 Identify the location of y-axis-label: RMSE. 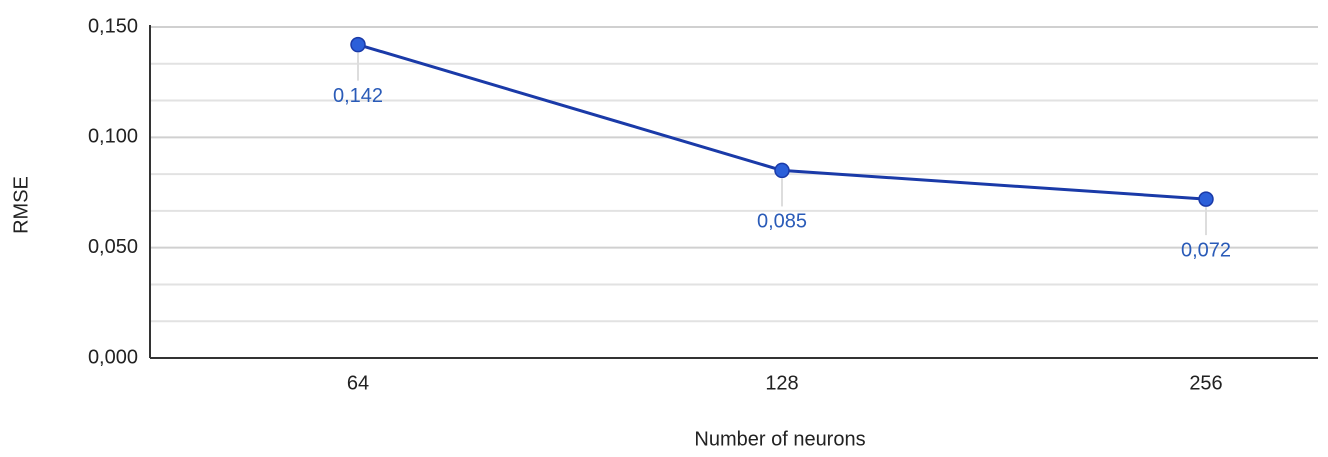
(21, 205).